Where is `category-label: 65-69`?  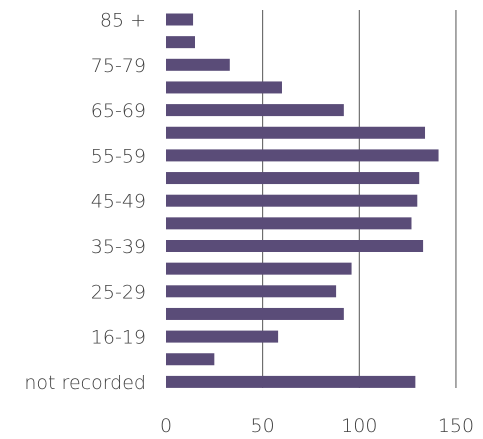 category-label: 65-69 is located at coordinates (118, 111).